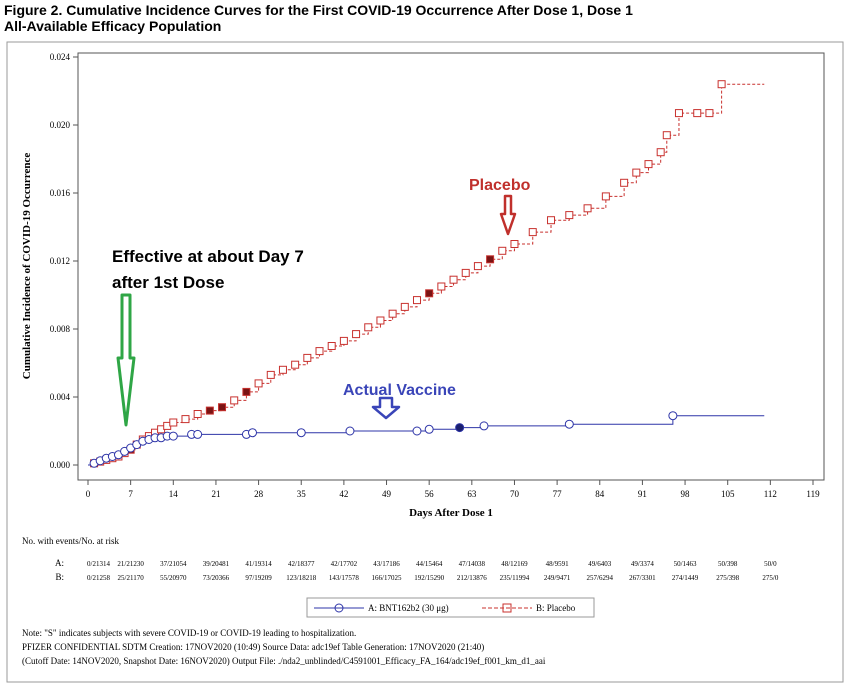 The height and width of the screenshot is (688, 850). I want to click on x-tick-label: 42, so click(343, 494).